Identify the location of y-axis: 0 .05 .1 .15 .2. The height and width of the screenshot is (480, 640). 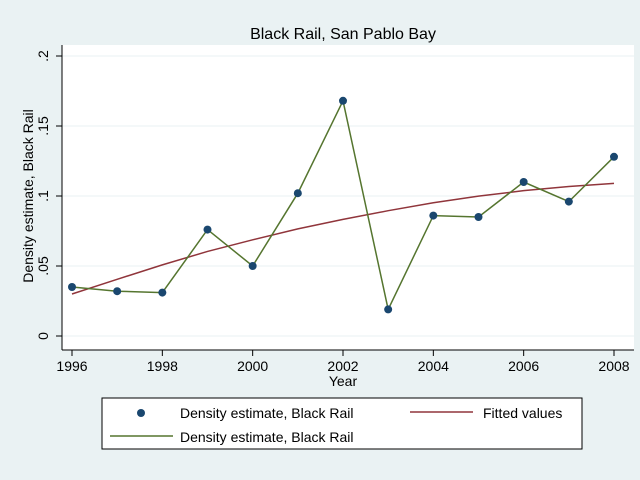
(49, 197).